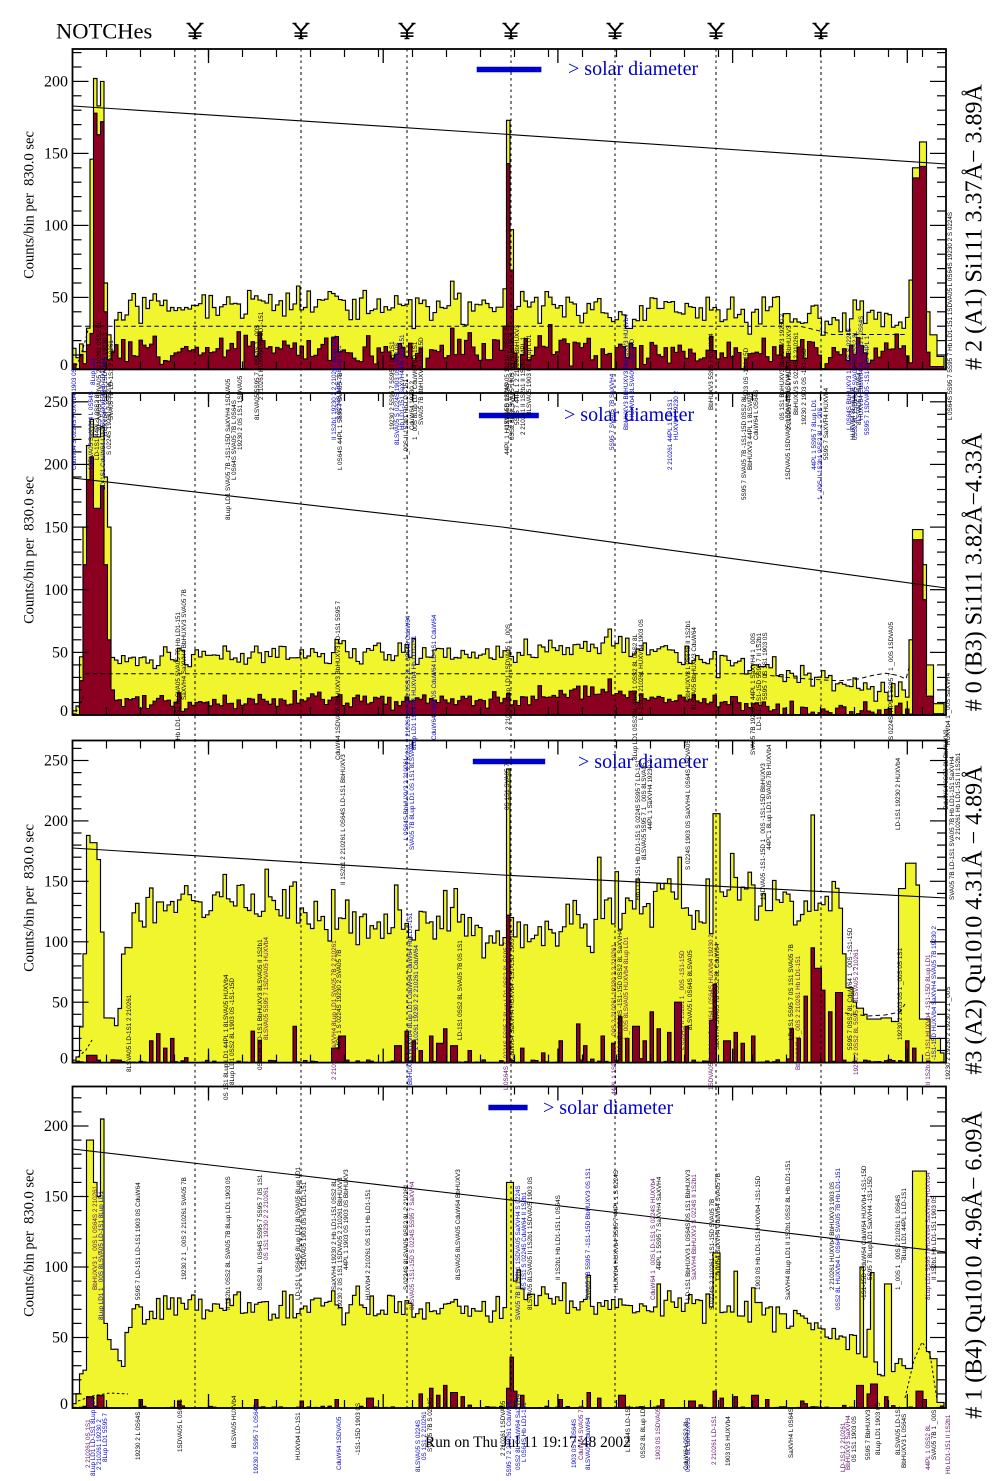 This screenshot has height=1481, width=1004. What do you see at coordinates (415, 390) in the screenshot?
I see `svg-text: 1 _00S 8Lup LD1 CduW64 LD-1S1` at bounding box center [415, 390].